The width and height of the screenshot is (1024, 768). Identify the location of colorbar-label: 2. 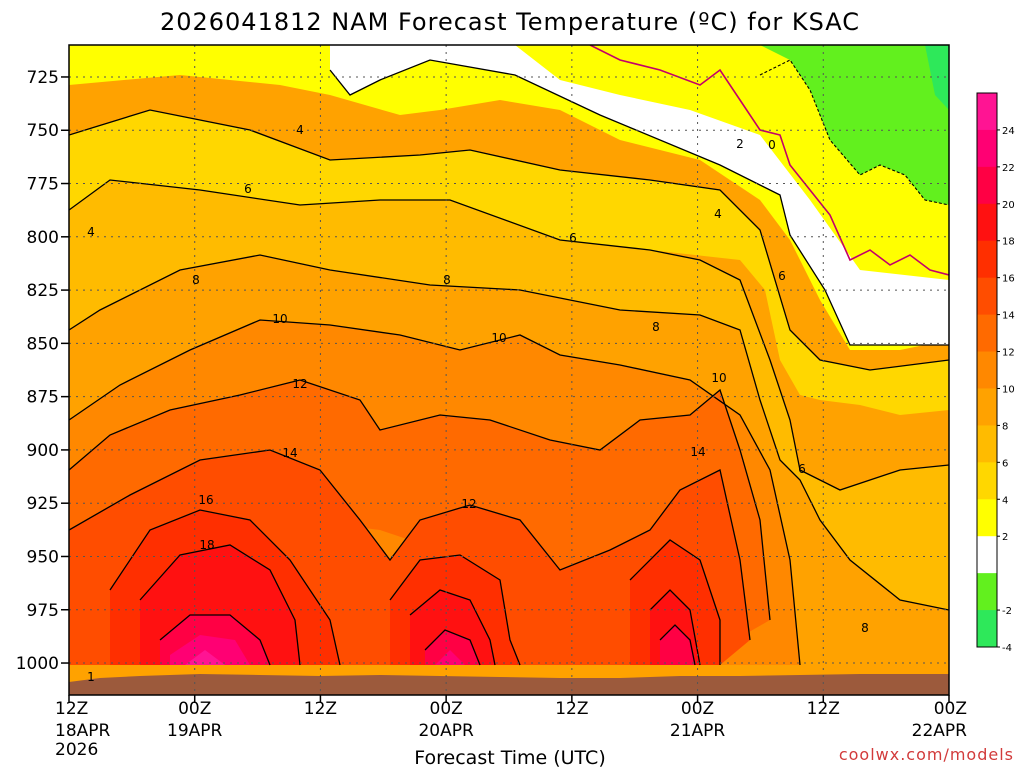
(1005, 537).